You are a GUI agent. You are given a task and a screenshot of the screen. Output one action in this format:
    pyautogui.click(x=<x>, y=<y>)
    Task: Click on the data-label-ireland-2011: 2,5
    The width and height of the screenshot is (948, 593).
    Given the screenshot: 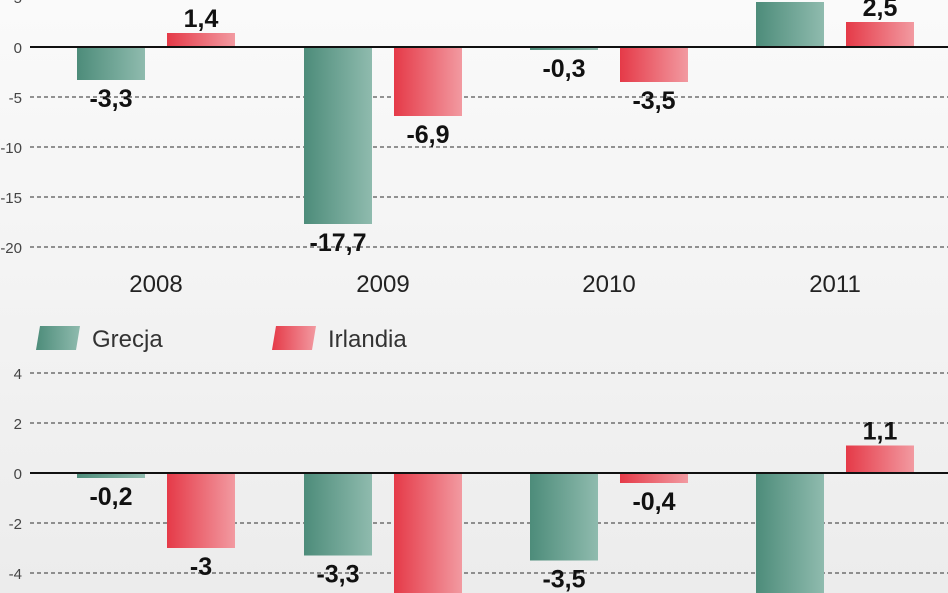 What is the action you would take?
    pyautogui.click(x=880, y=11)
    